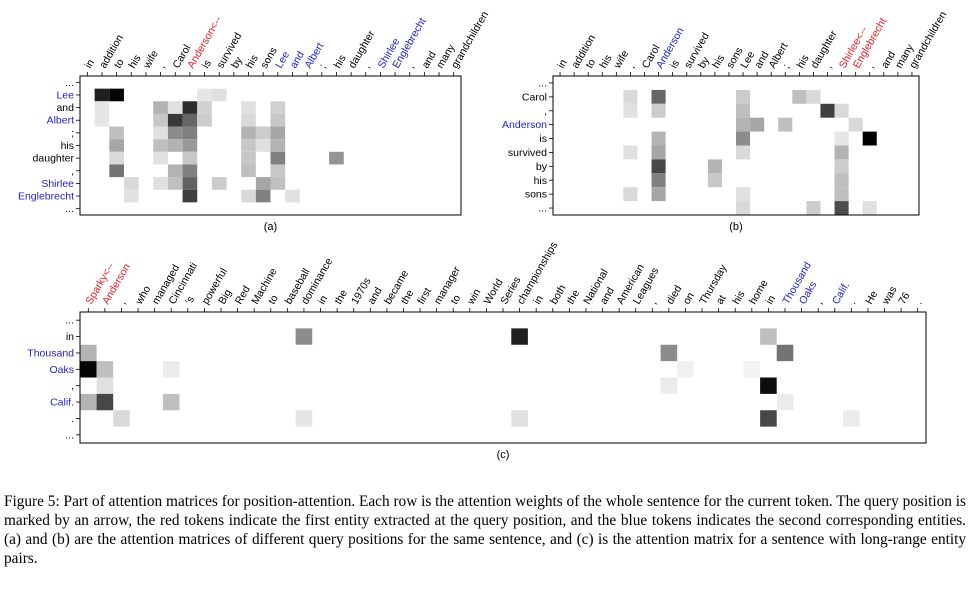  Describe the element at coordinates (786, 66) in the screenshot. I see `column-token-label: ;` at that location.